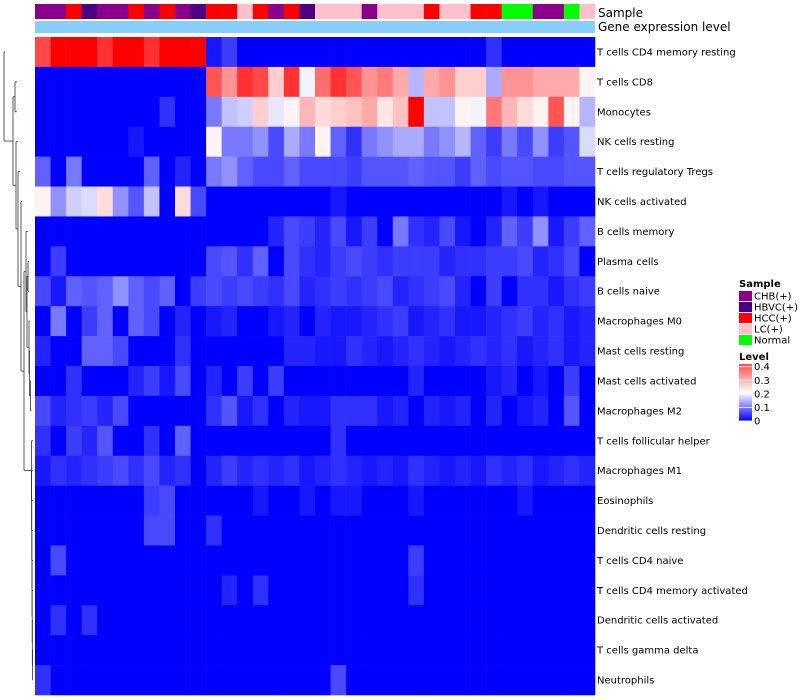  What do you see at coordinates (762, 394) in the screenshot?
I see `level-legend-tick-label: 0.2` at bounding box center [762, 394].